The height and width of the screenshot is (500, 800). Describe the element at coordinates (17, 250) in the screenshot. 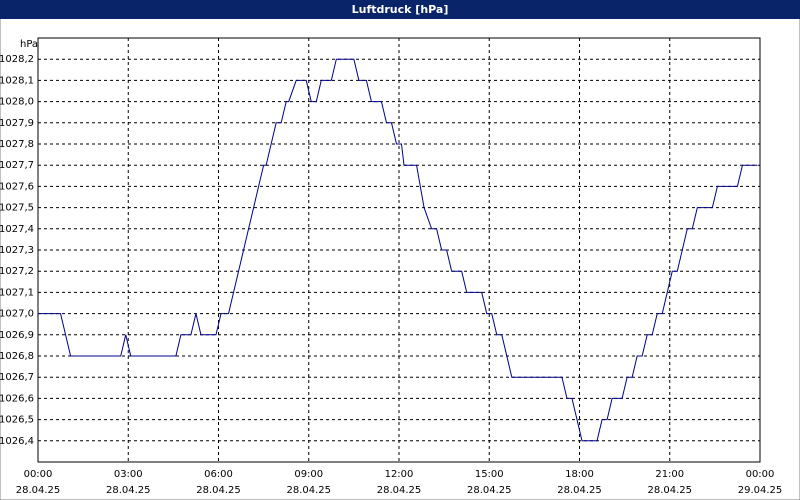

I see `y-tick-label: 1027,3` at that location.